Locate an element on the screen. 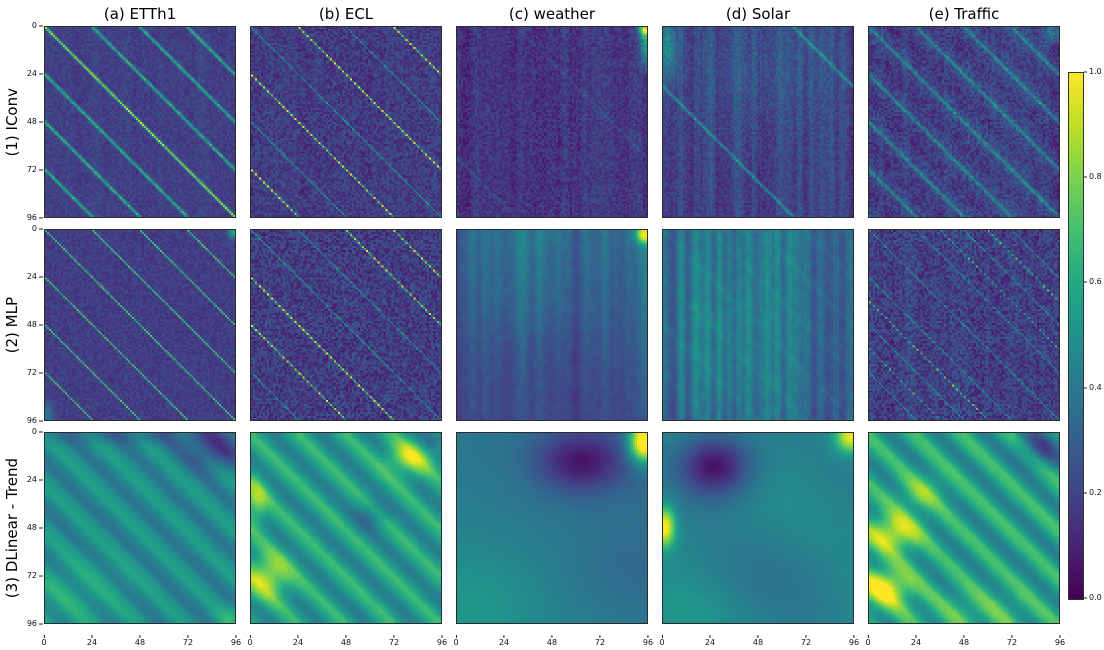  colorbar-tick-label: 0.0 is located at coordinates (1095, 597).